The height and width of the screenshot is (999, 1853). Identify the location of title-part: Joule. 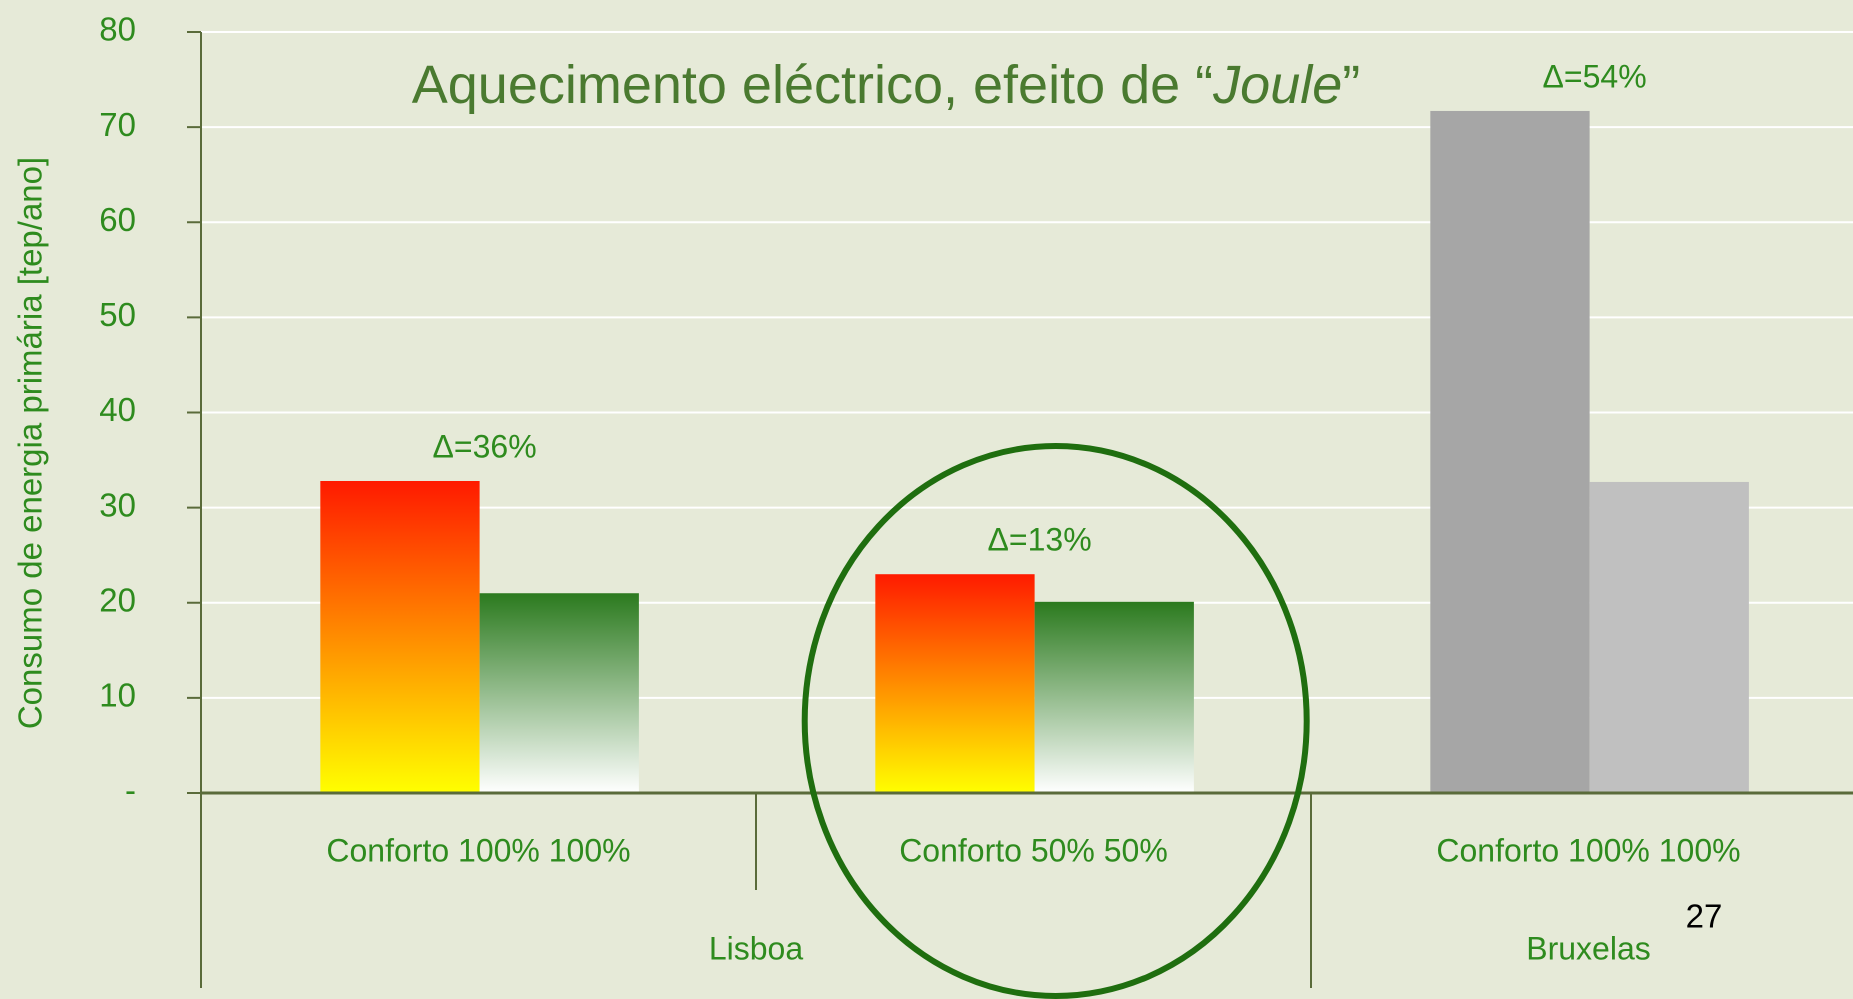
(1277, 85).